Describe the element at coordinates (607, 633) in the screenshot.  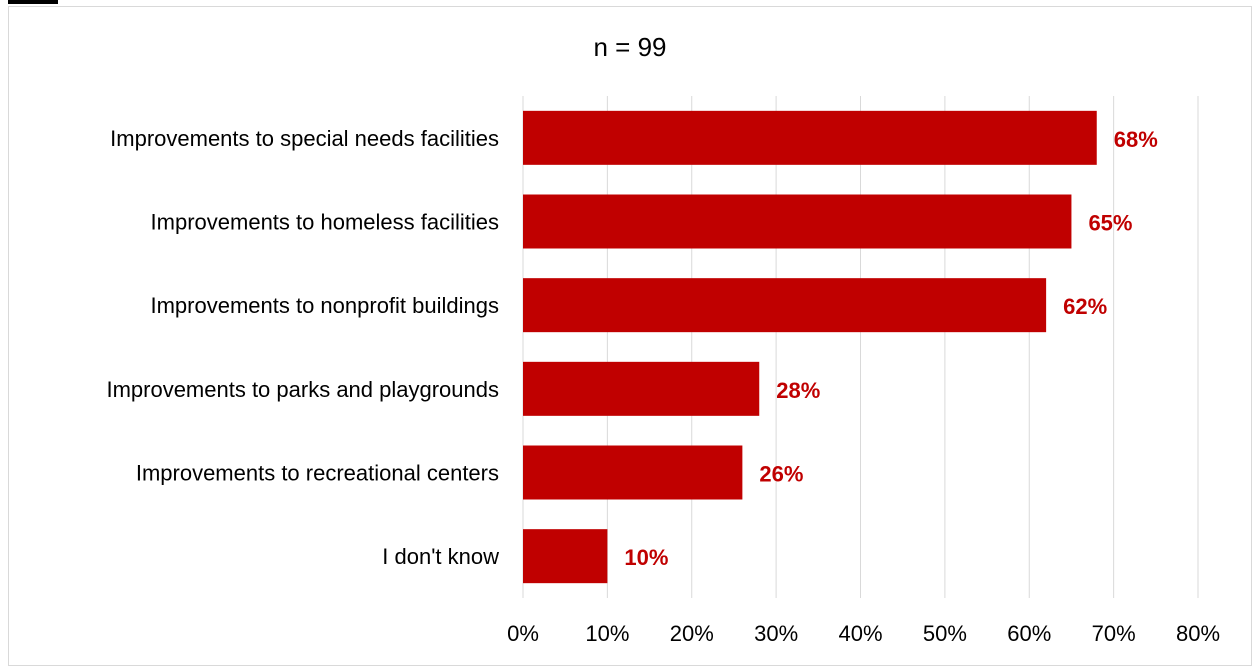
I see `x-tick-label: 10%` at that location.